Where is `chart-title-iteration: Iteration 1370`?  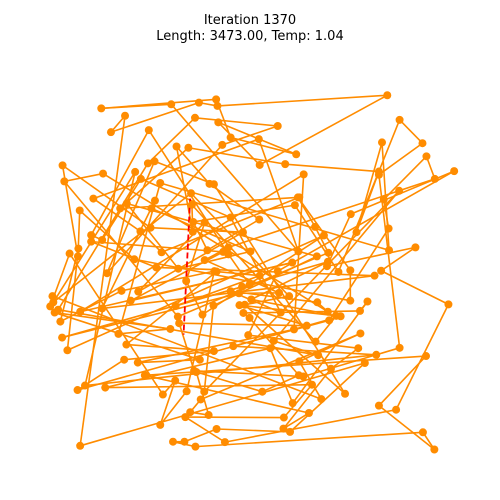
chart-title-iteration: Iteration 1370 is located at coordinates (250, 20).